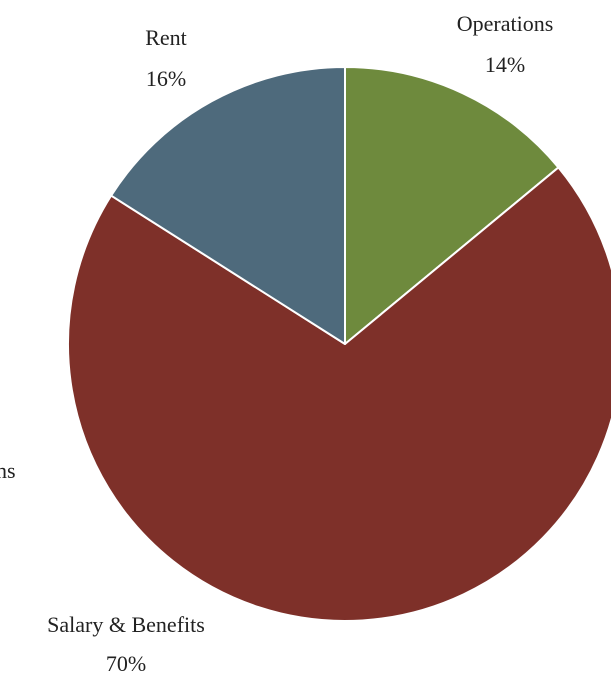 This screenshot has height=675, width=611. I want to click on cut-off-label-fragment: ns, so click(8, 470).